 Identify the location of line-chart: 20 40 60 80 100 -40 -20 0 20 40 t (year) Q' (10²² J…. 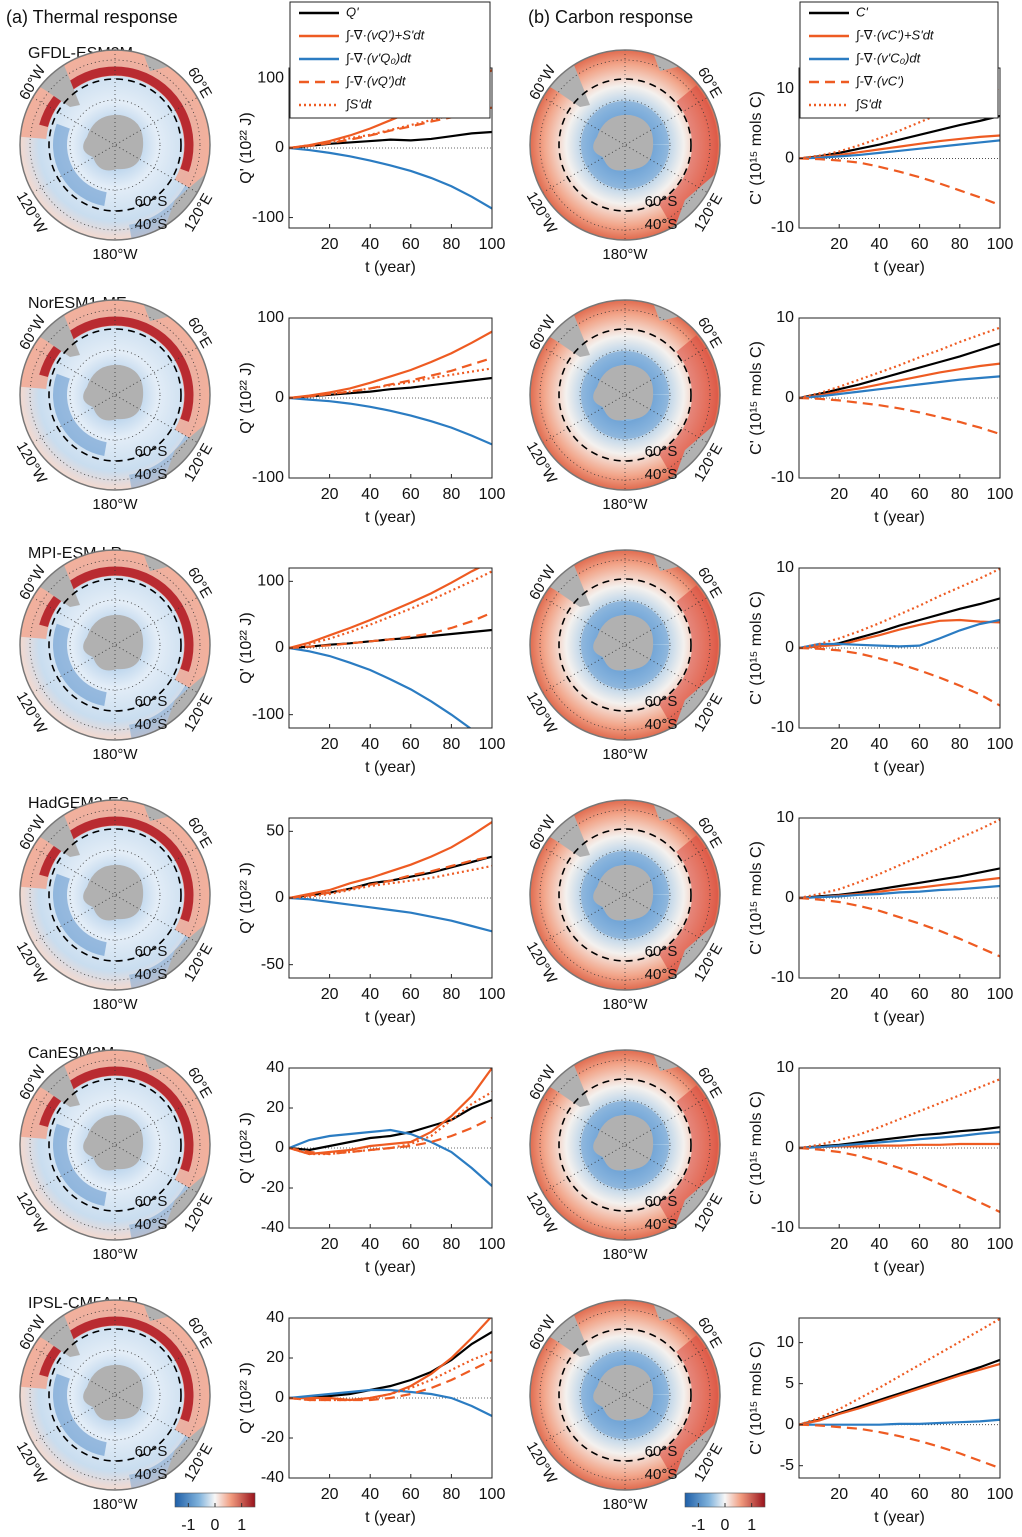
(371, 1417).